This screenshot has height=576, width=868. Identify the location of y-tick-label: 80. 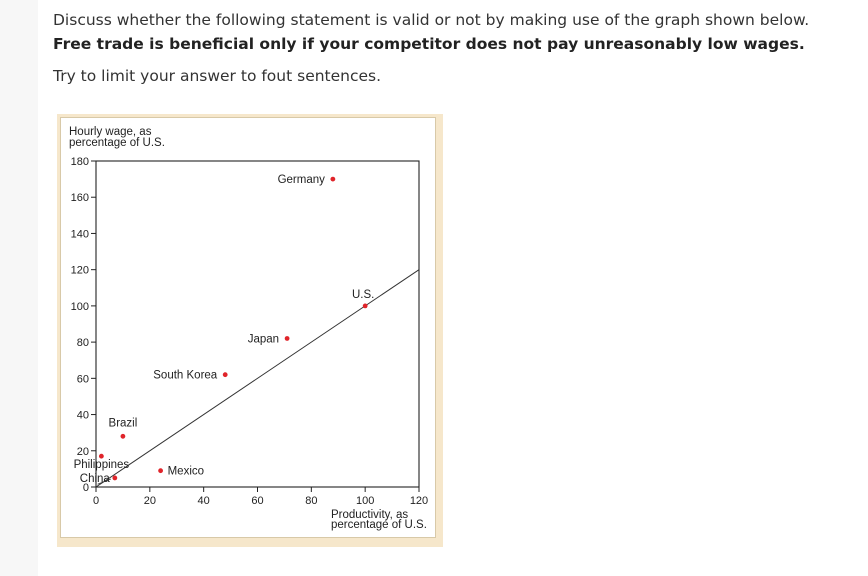
(83, 343).